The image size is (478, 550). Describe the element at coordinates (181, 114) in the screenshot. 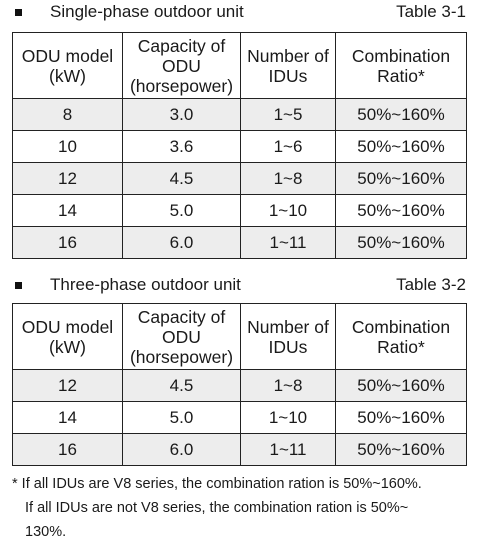

I see `cell-capacity: 3.0` at that location.